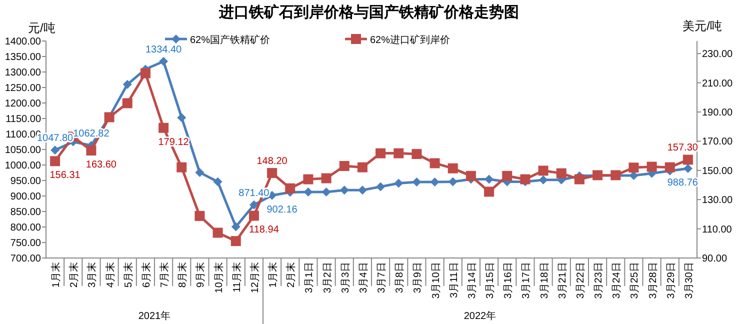 This screenshot has width=738, height=324. I want to click on x-tick-label: 4月末, so click(110, 275).